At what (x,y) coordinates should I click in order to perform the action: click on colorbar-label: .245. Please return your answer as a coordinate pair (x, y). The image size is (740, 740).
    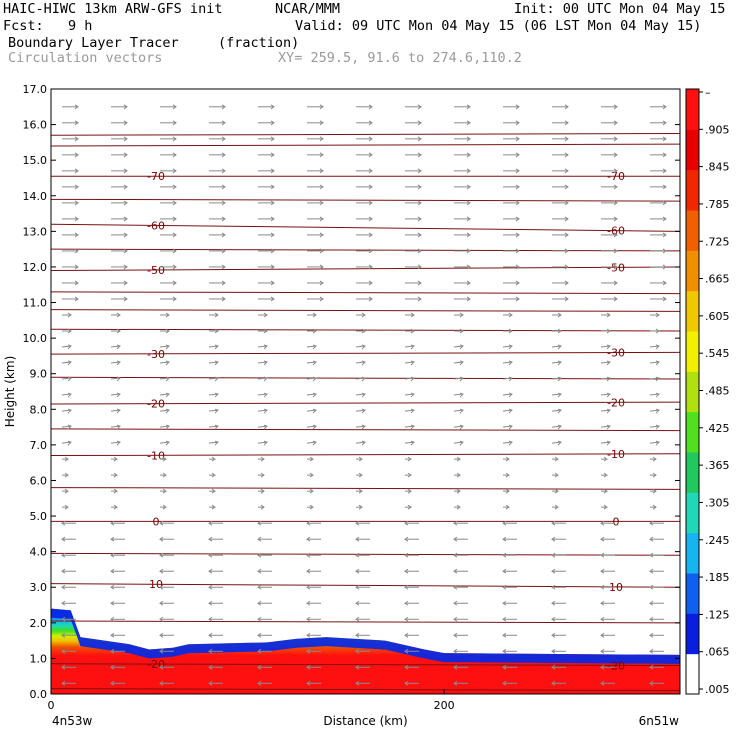
    Looking at the image, I should click on (717, 540).